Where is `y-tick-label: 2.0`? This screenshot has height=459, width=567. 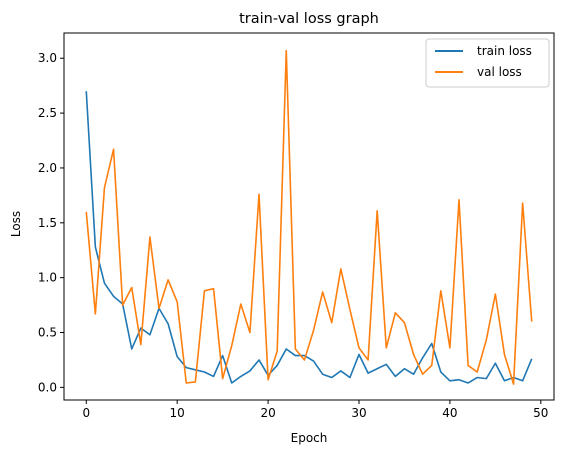
y-tick-label: 2.0 is located at coordinates (47, 168).